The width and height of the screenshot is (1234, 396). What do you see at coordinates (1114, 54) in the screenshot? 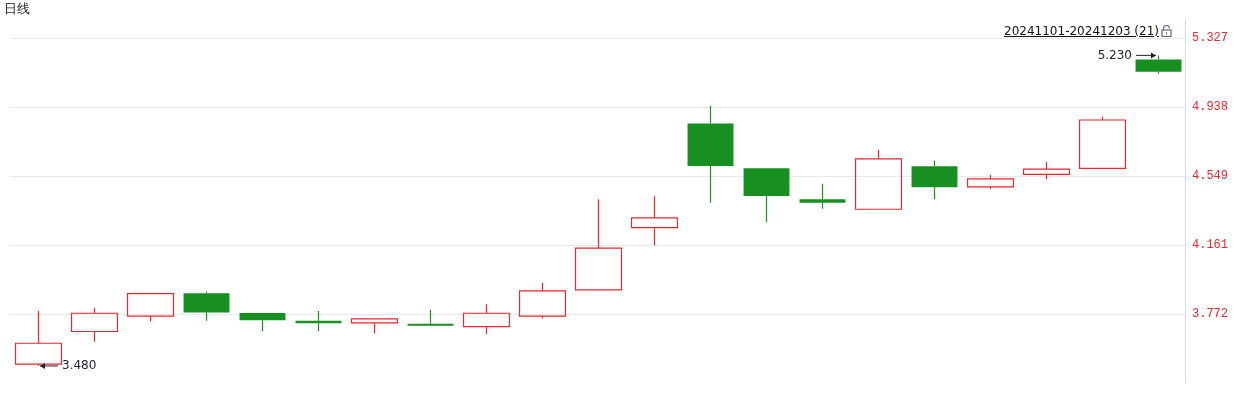
I see `annotation: 5.230` at bounding box center [1114, 54].